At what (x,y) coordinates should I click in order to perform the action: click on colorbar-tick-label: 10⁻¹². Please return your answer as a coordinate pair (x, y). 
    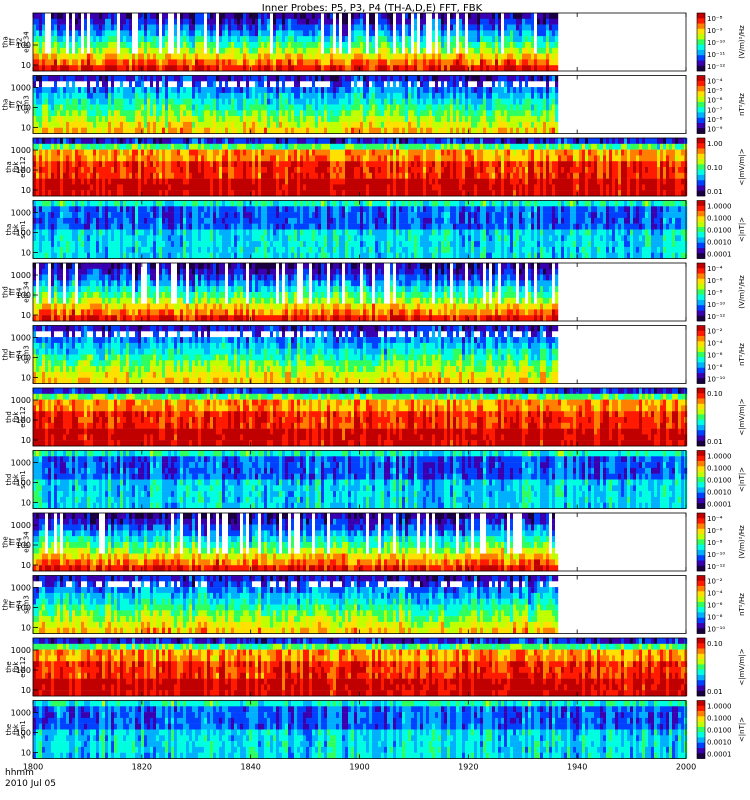
    Looking at the image, I should click on (716, 67).